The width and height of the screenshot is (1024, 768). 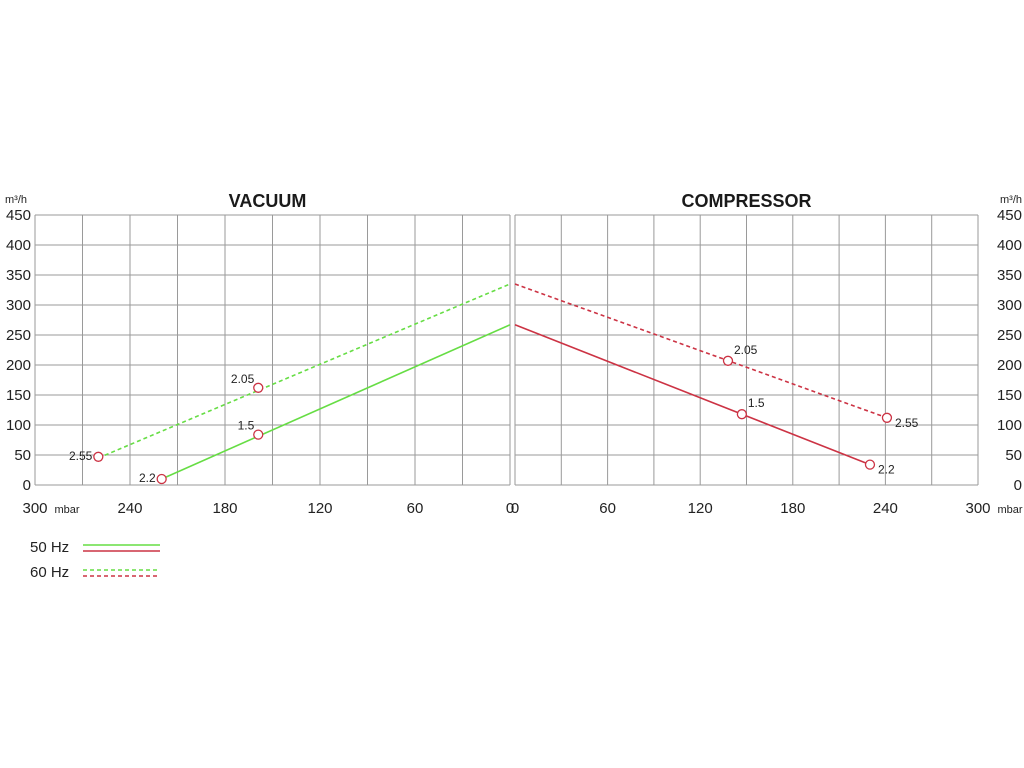 What do you see at coordinates (268, 201) in the screenshot?
I see `chart-title: VACUUM` at bounding box center [268, 201].